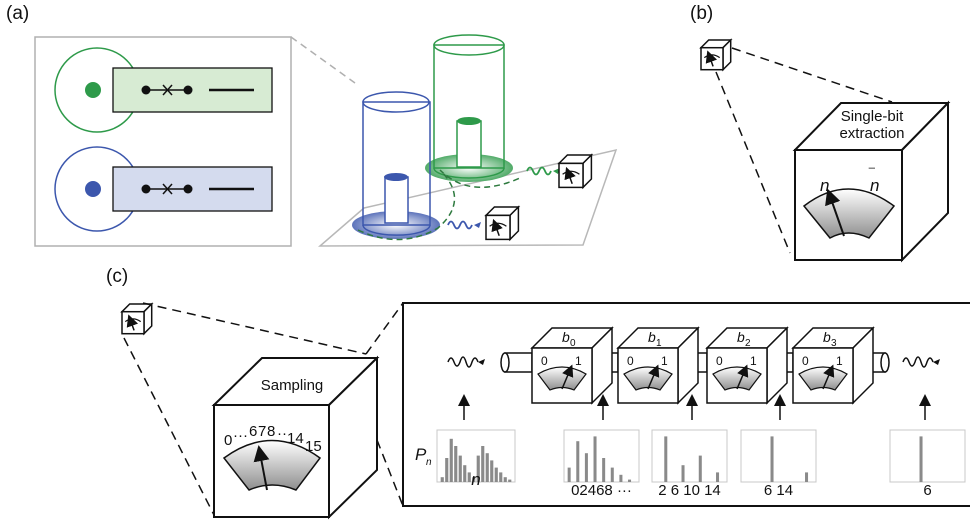 This screenshot has height=521, width=970. I want to click on histogram-4: 6, so click(927, 464).